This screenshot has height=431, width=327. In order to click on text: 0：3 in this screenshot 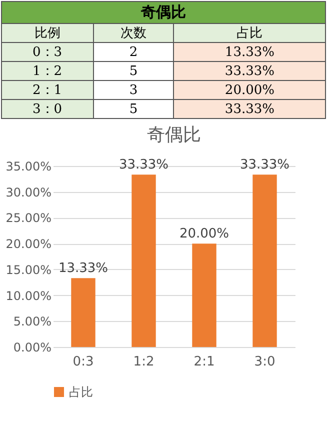, I will do `click(48, 52)`.